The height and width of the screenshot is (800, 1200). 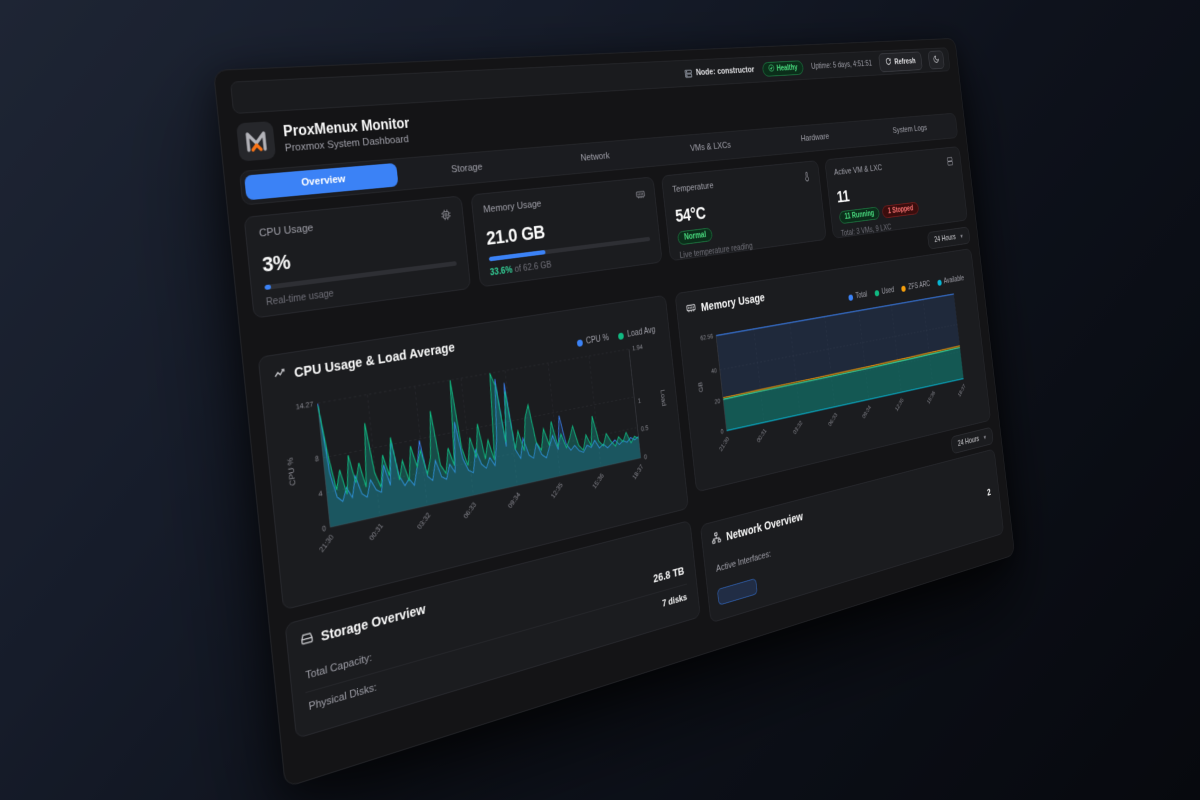 I want to click on memory-caption: 33.6% of 62.6 GB, so click(x=520, y=269).